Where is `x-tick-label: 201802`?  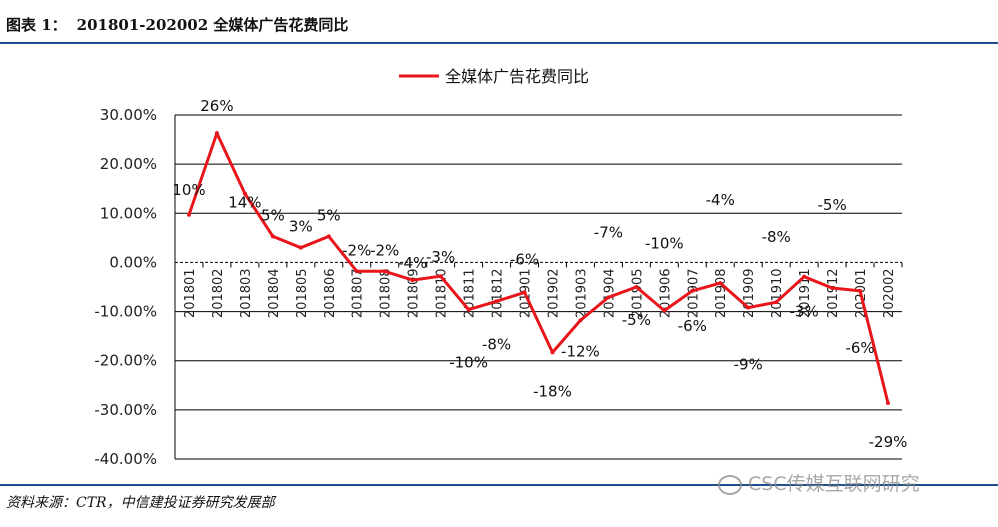 x-tick-label: 201802 is located at coordinates (218, 293).